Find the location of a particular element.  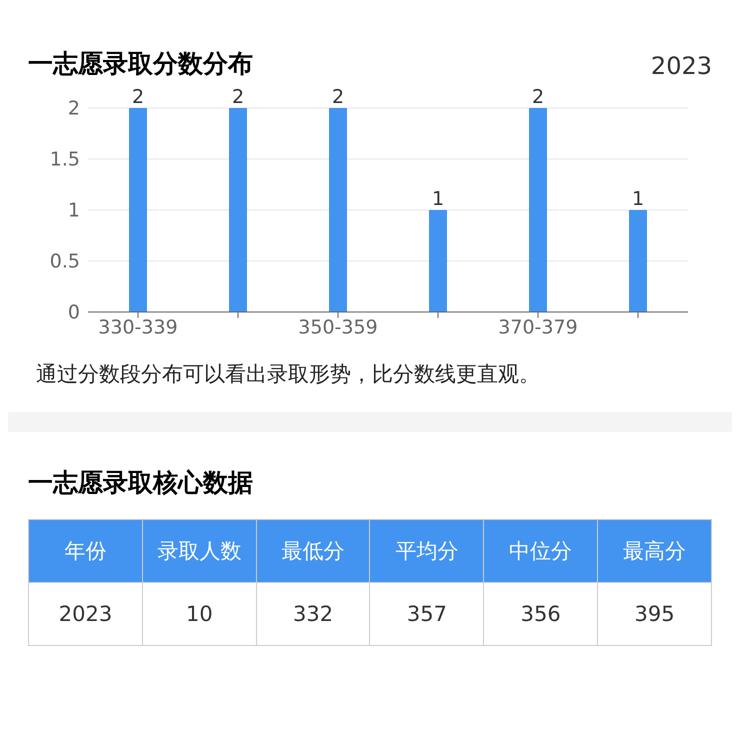

y-tick-label: 0 is located at coordinates (74, 313).